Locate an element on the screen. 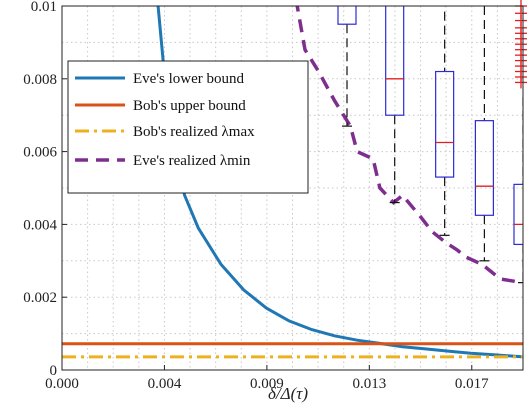 The height and width of the screenshot is (408, 530). x-tick-label: 0.013 is located at coordinates (369, 384).